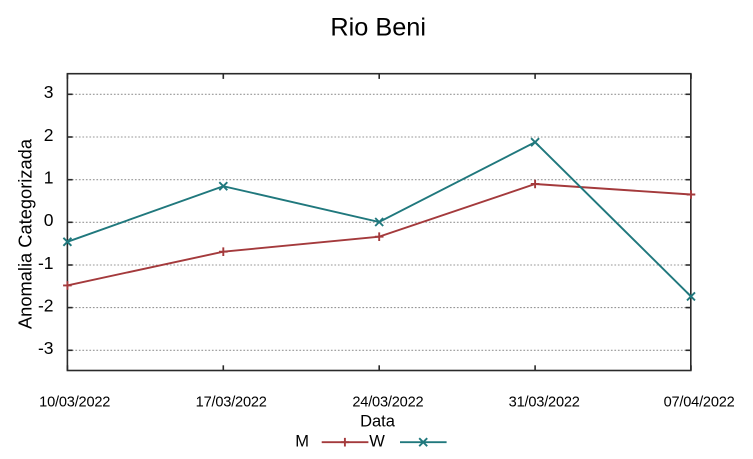 The width and height of the screenshot is (753, 459). Describe the element at coordinates (74, 403) in the screenshot. I see `svg-text: 10/03/2022` at that location.